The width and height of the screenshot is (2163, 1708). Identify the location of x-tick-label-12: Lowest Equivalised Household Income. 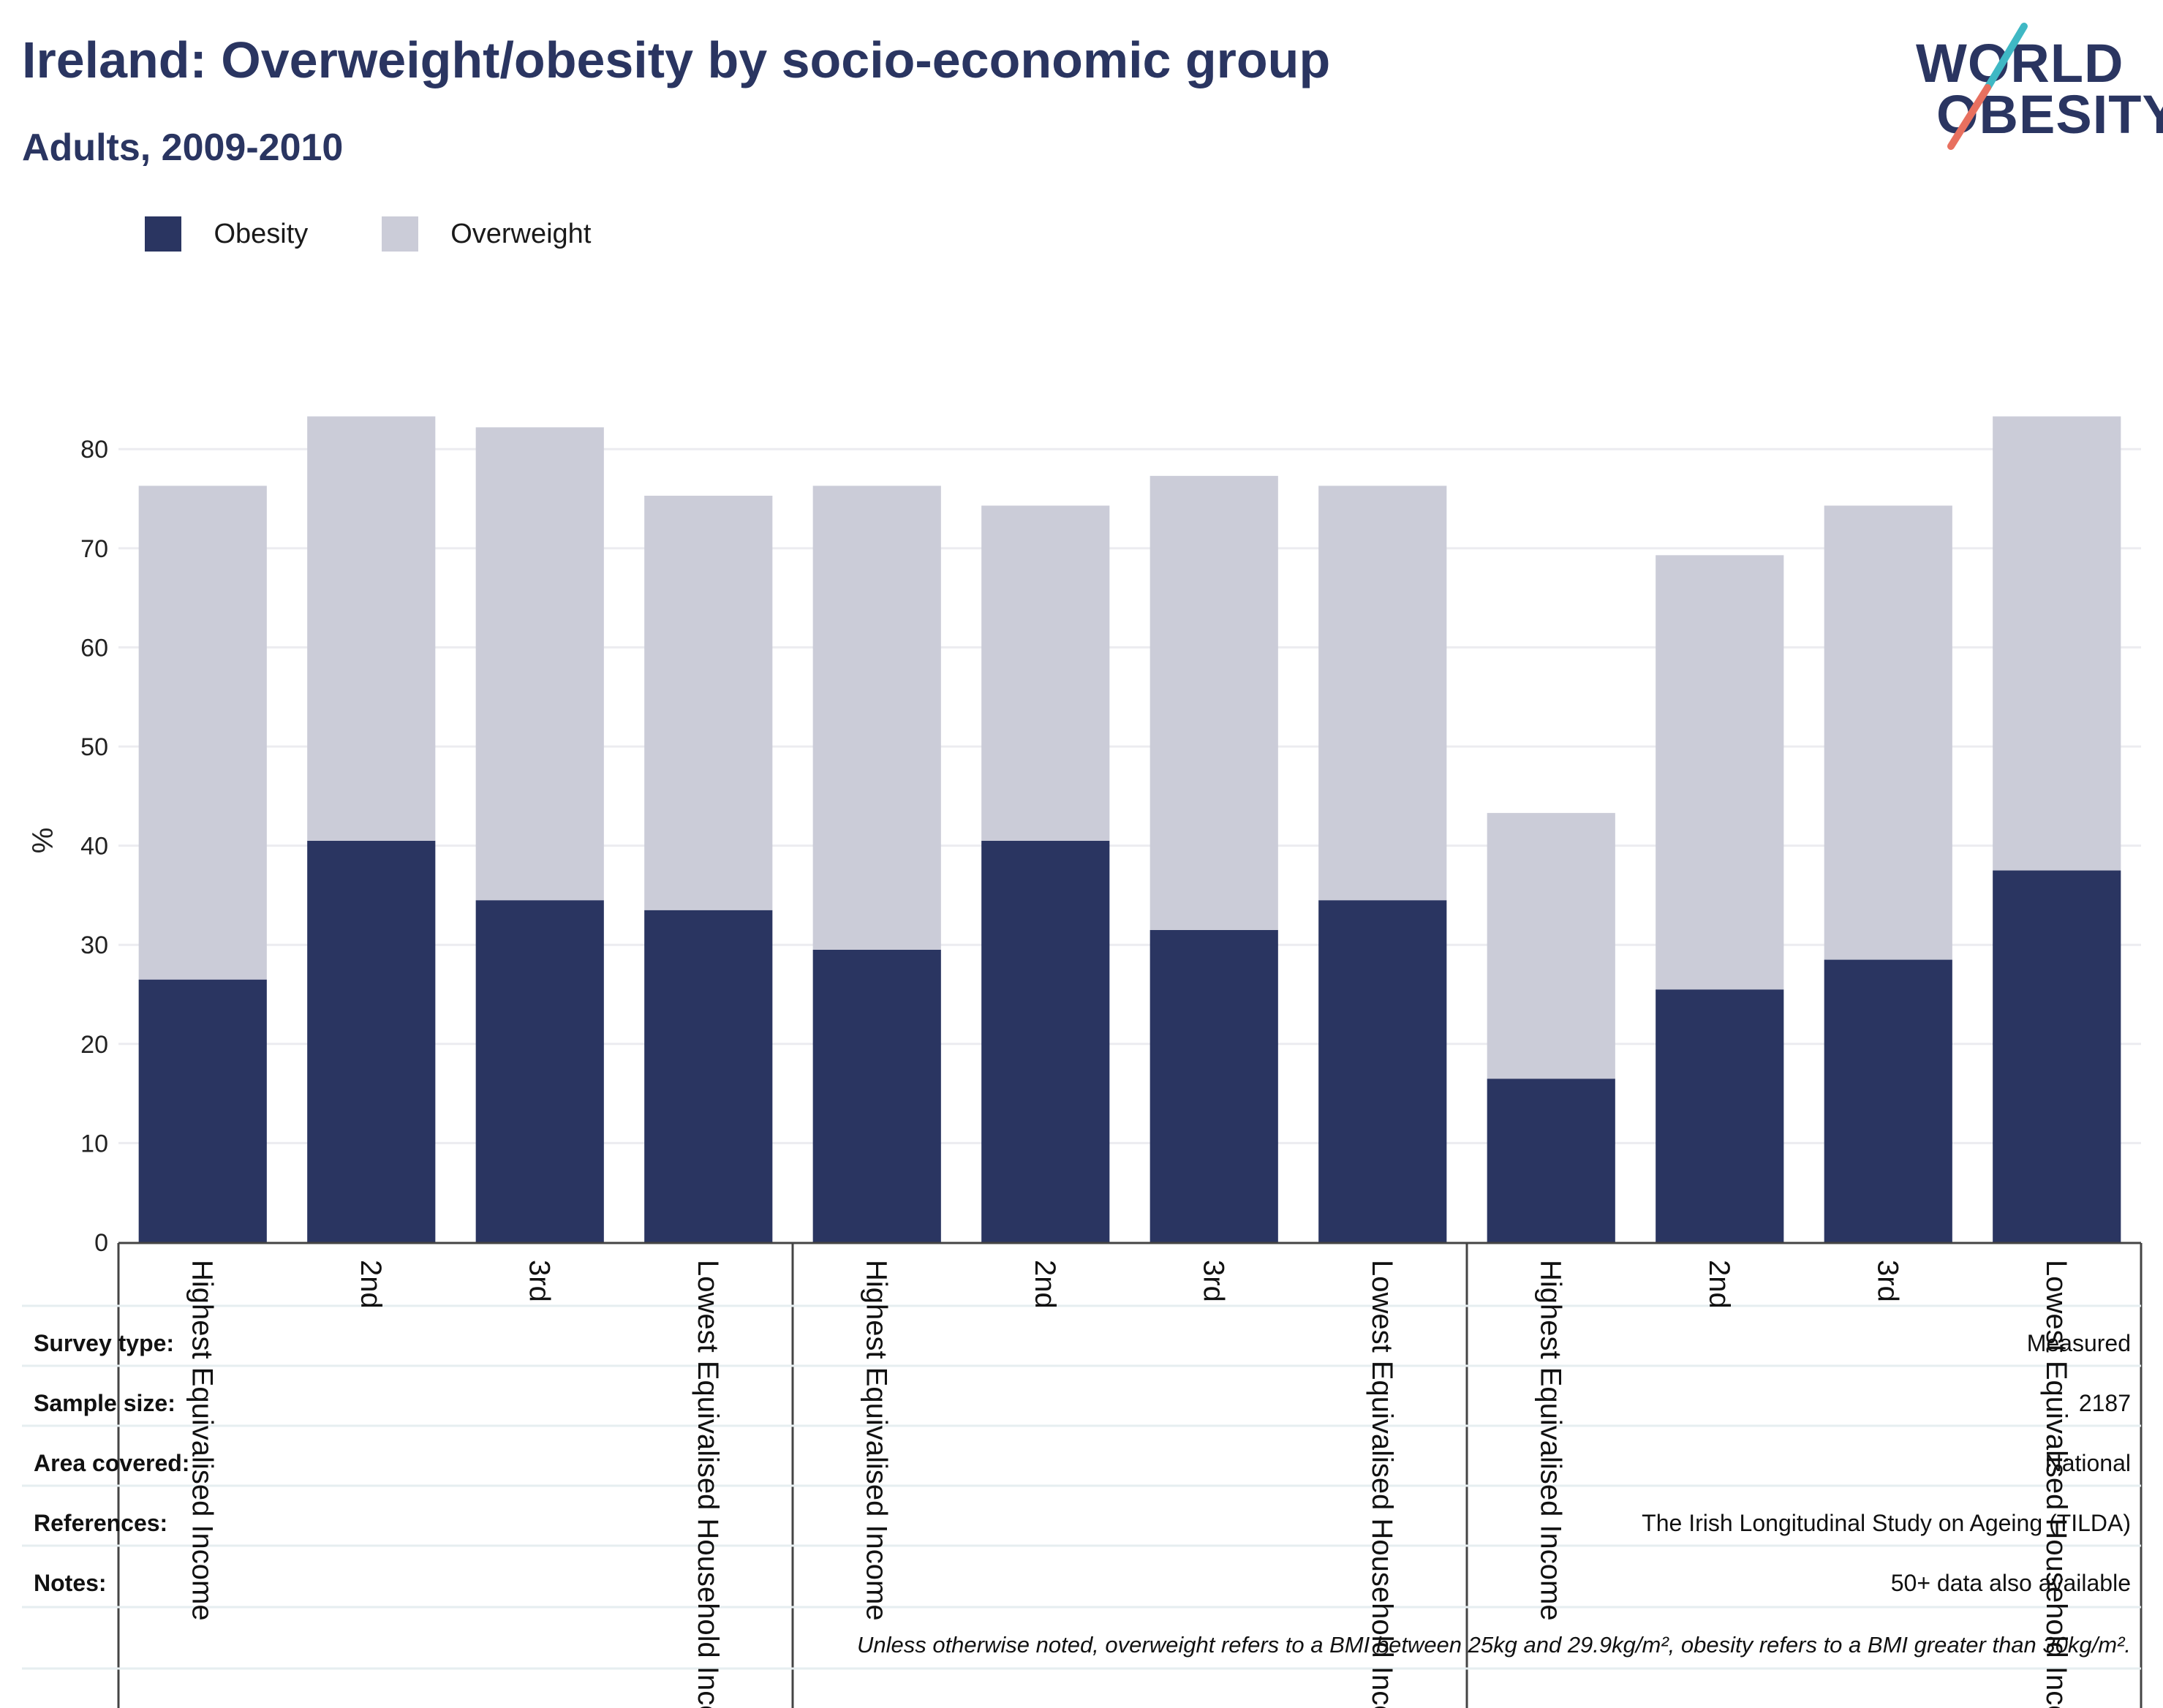
(2056, 1484).